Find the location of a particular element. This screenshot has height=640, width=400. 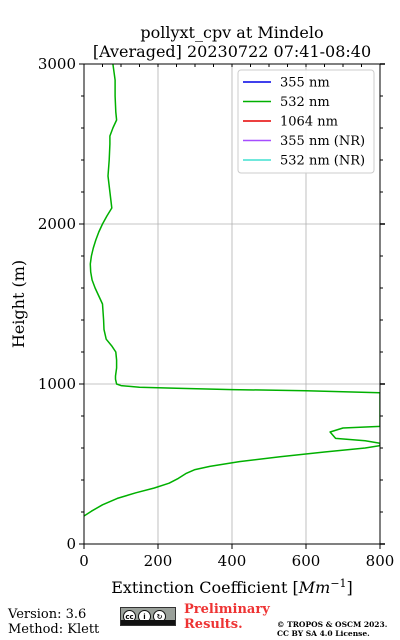

y-tick-label: 2000 is located at coordinates (57, 224).